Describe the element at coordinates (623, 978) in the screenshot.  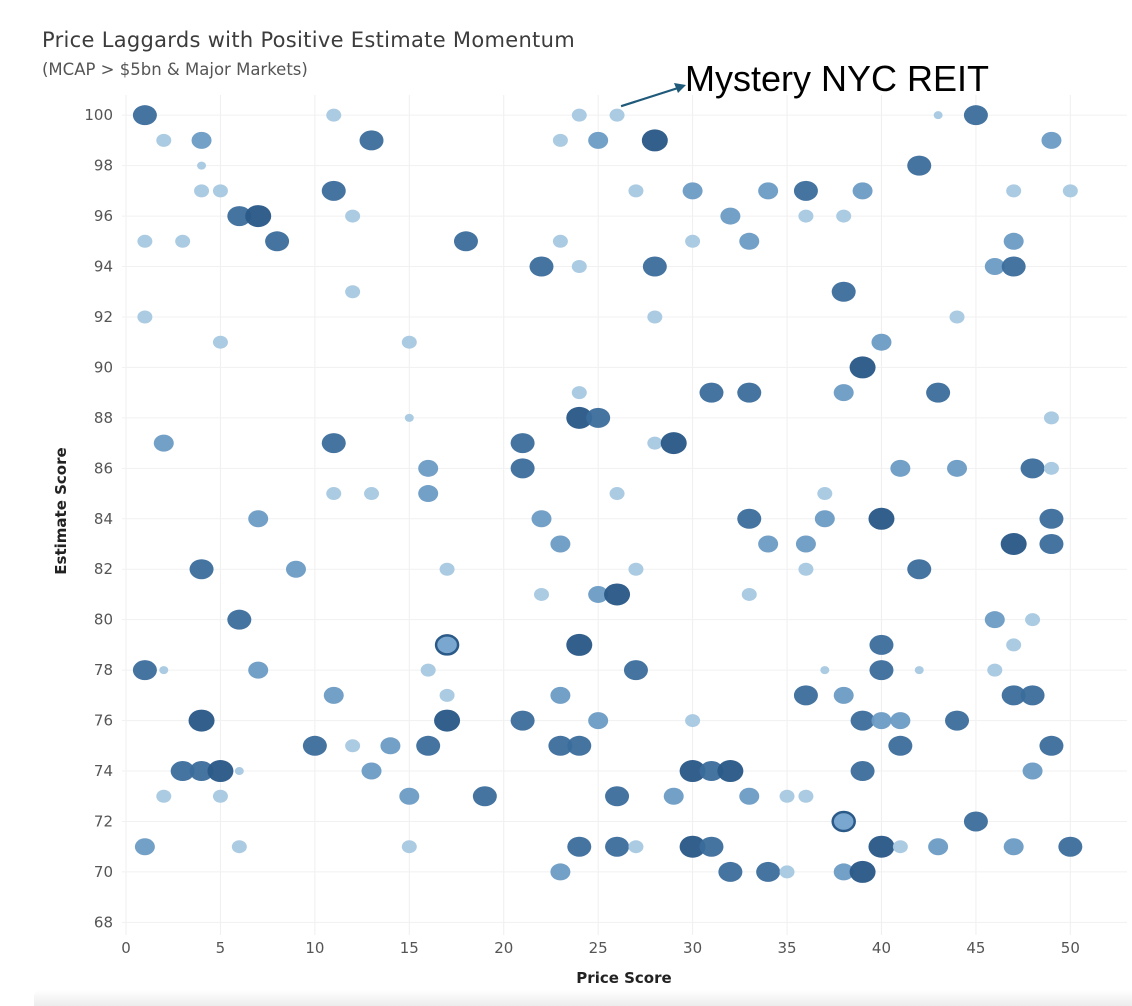
I see `x-axis-title: Price Score` at that location.